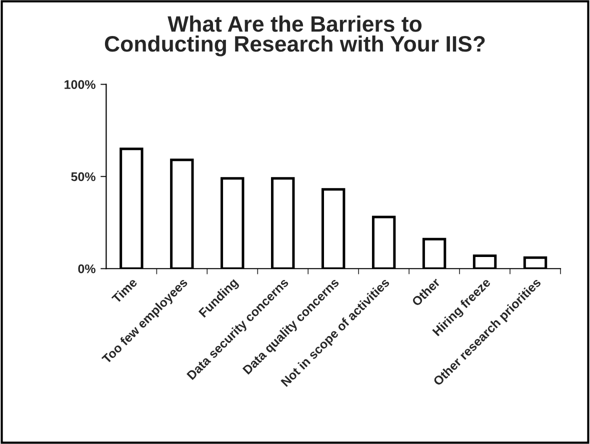  What do you see at coordinates (294, 36) in the screenshot?
I see `chart-title: What Are the Barriers to Conducting Research with Your IIS?` at bounding box center [294, 36].